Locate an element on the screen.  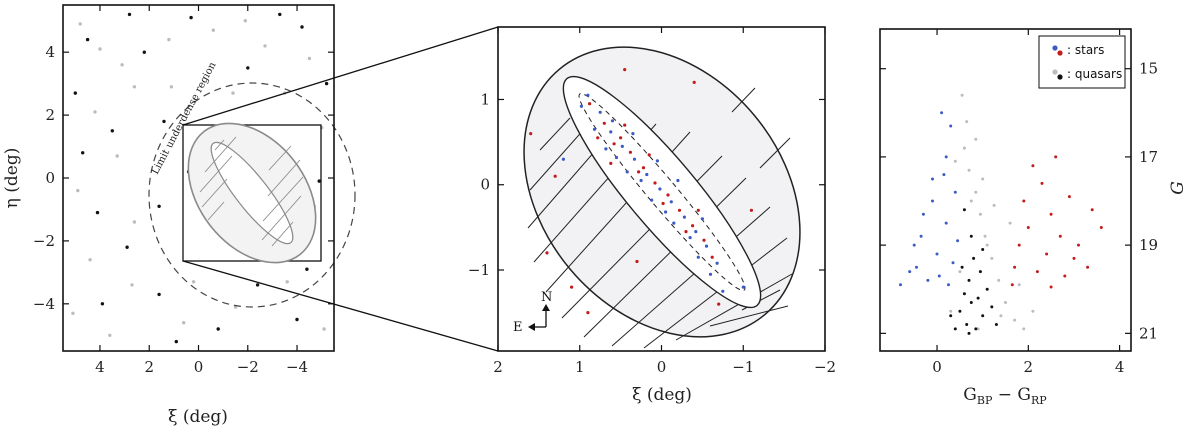
left-hatch-lines is located at coordinates (251, 191).